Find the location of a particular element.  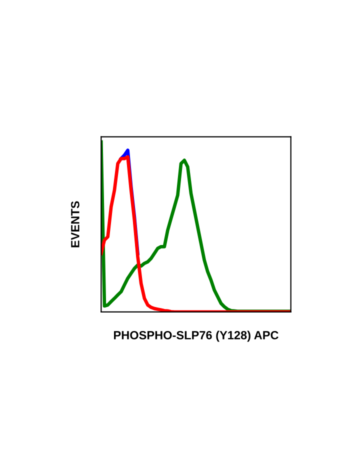

y-axis-title: EVENTS is located at coordinates (75, 224).